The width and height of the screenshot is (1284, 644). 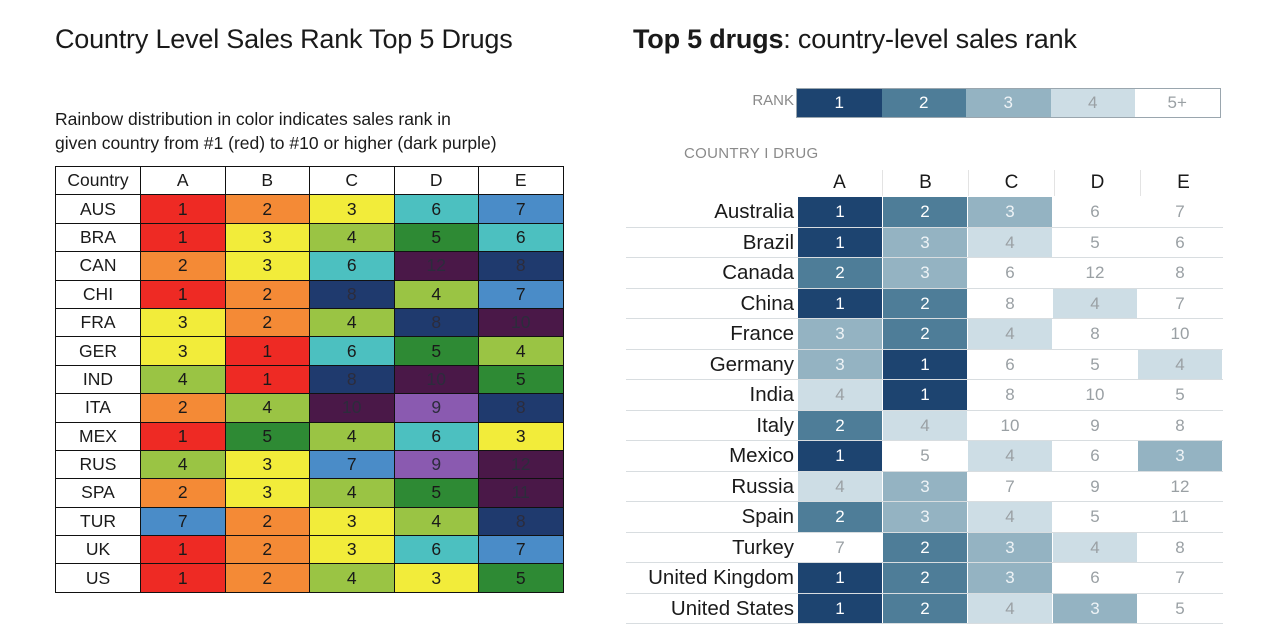 I want to click on left-chart-title: Country Level Sales Rank Top 5 Drugs, so click(x=284, y=39).